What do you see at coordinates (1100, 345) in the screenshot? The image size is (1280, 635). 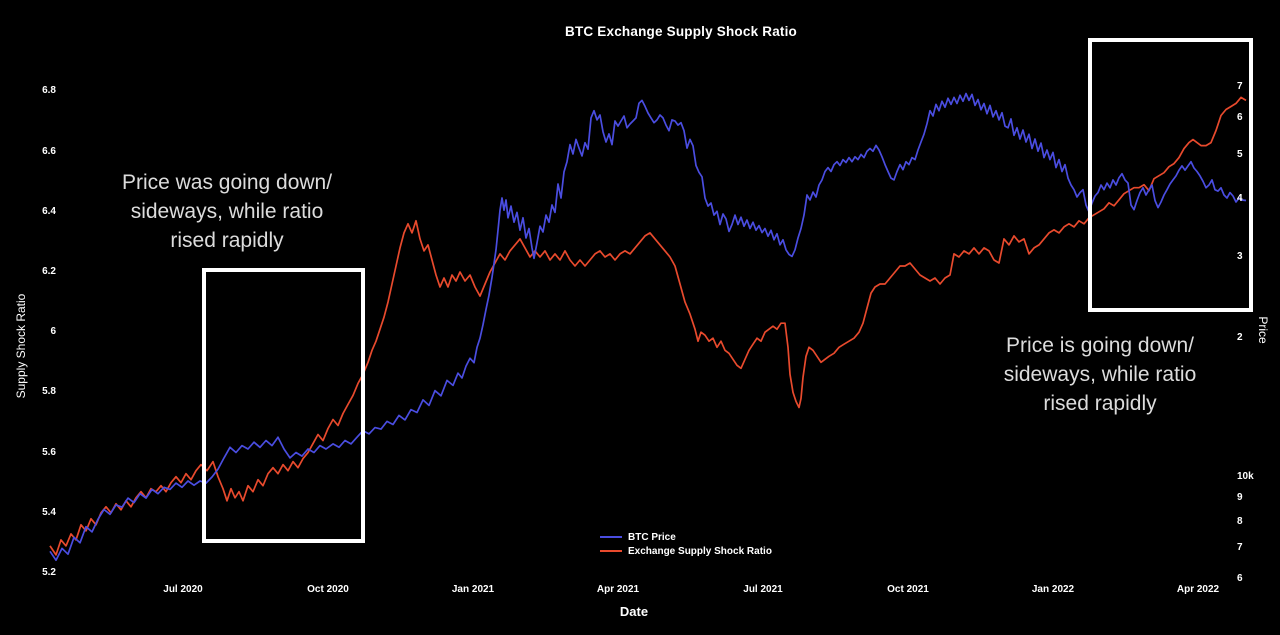 I see `annotation-right-line1: Price is going down/` at bounding box center [1100, 345].